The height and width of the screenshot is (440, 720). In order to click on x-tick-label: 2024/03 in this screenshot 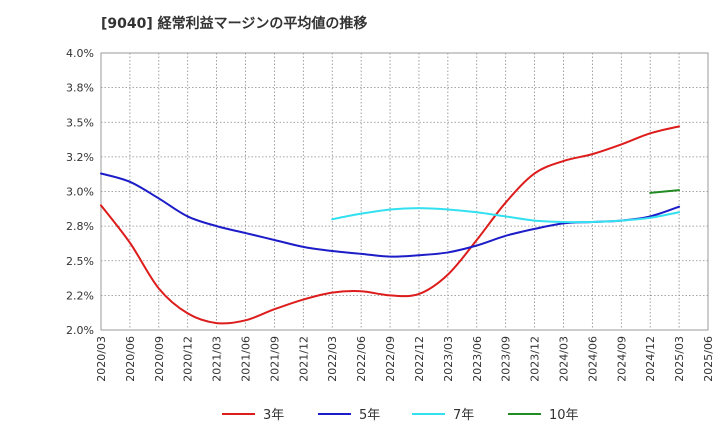, I will do `click(563, 359)`.